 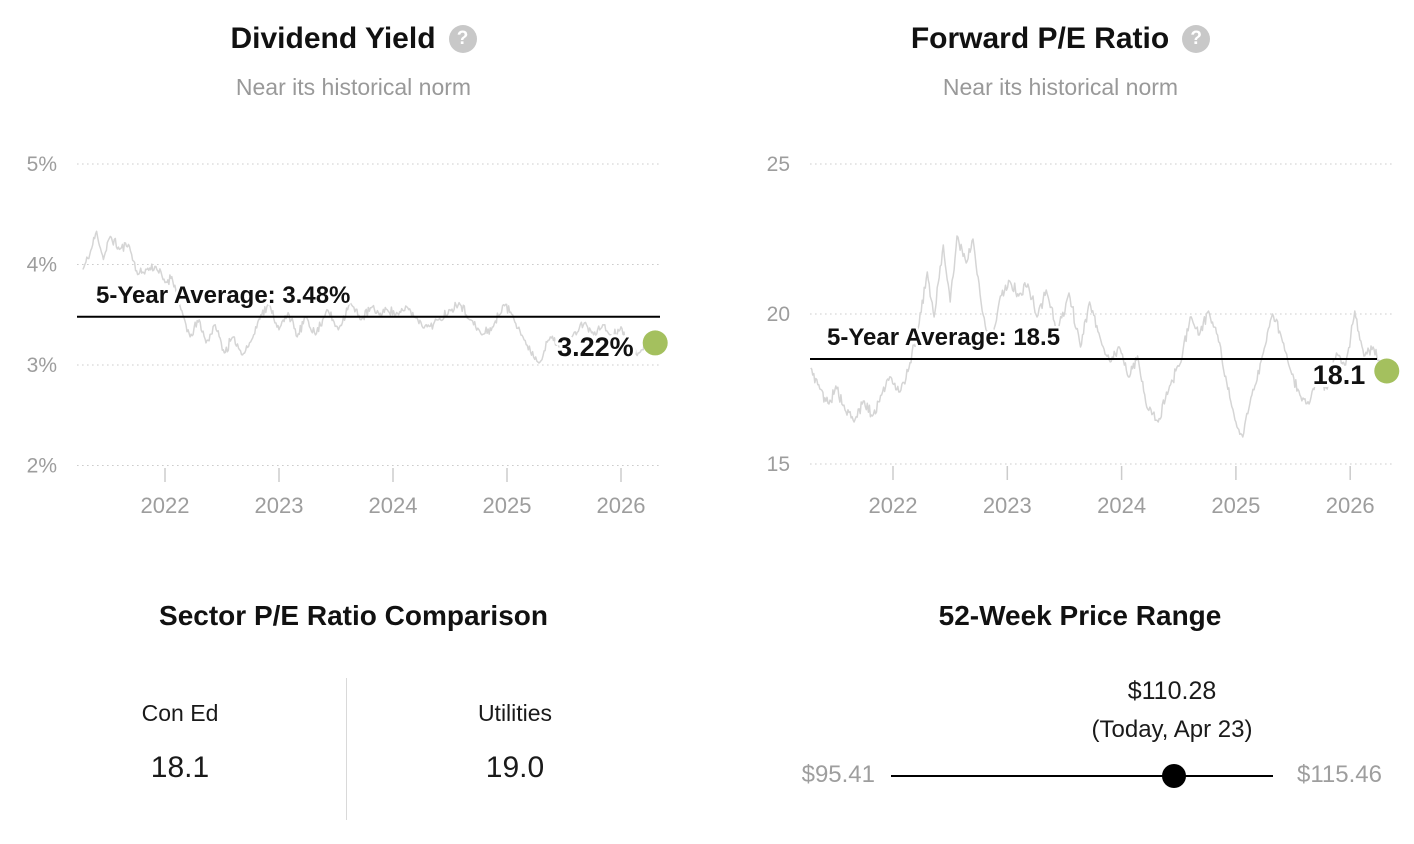 I want to click on sector-comparison-title: Sector P/E Ratio Comparison, so click(x=353, y=615).